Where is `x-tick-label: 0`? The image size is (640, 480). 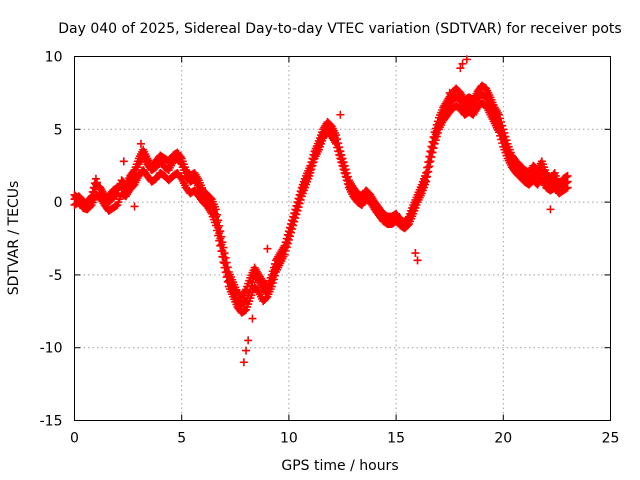
x-tick-label: 0 is located at coordinates (74, 439).